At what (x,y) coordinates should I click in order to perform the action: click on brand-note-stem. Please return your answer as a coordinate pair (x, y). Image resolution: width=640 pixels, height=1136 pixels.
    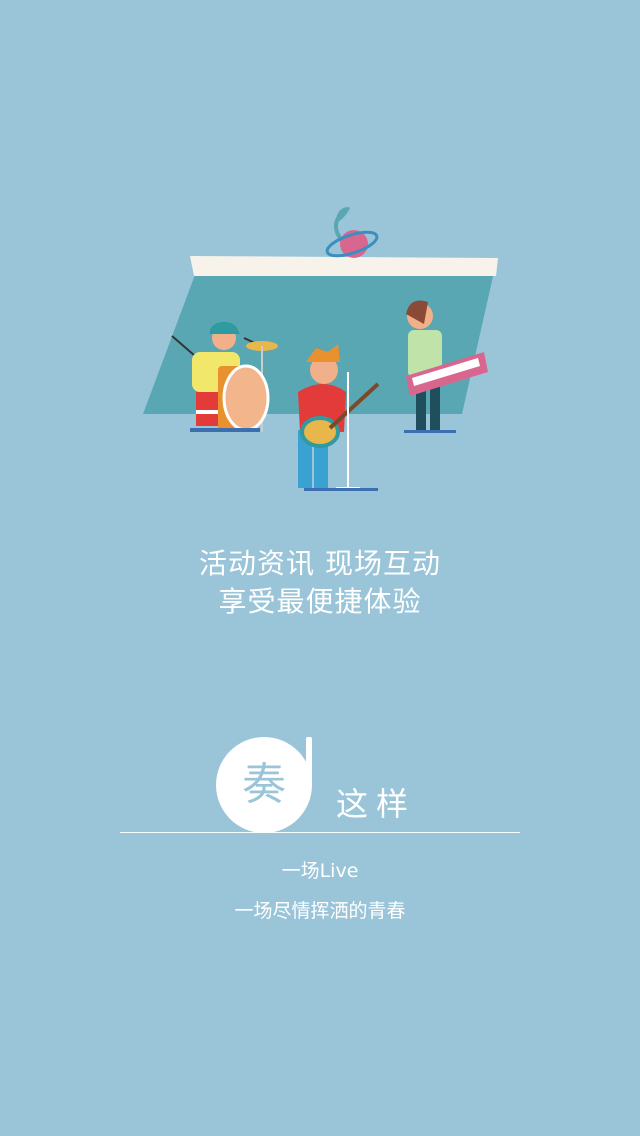
    Looking at the image, I should click on (309, 762).